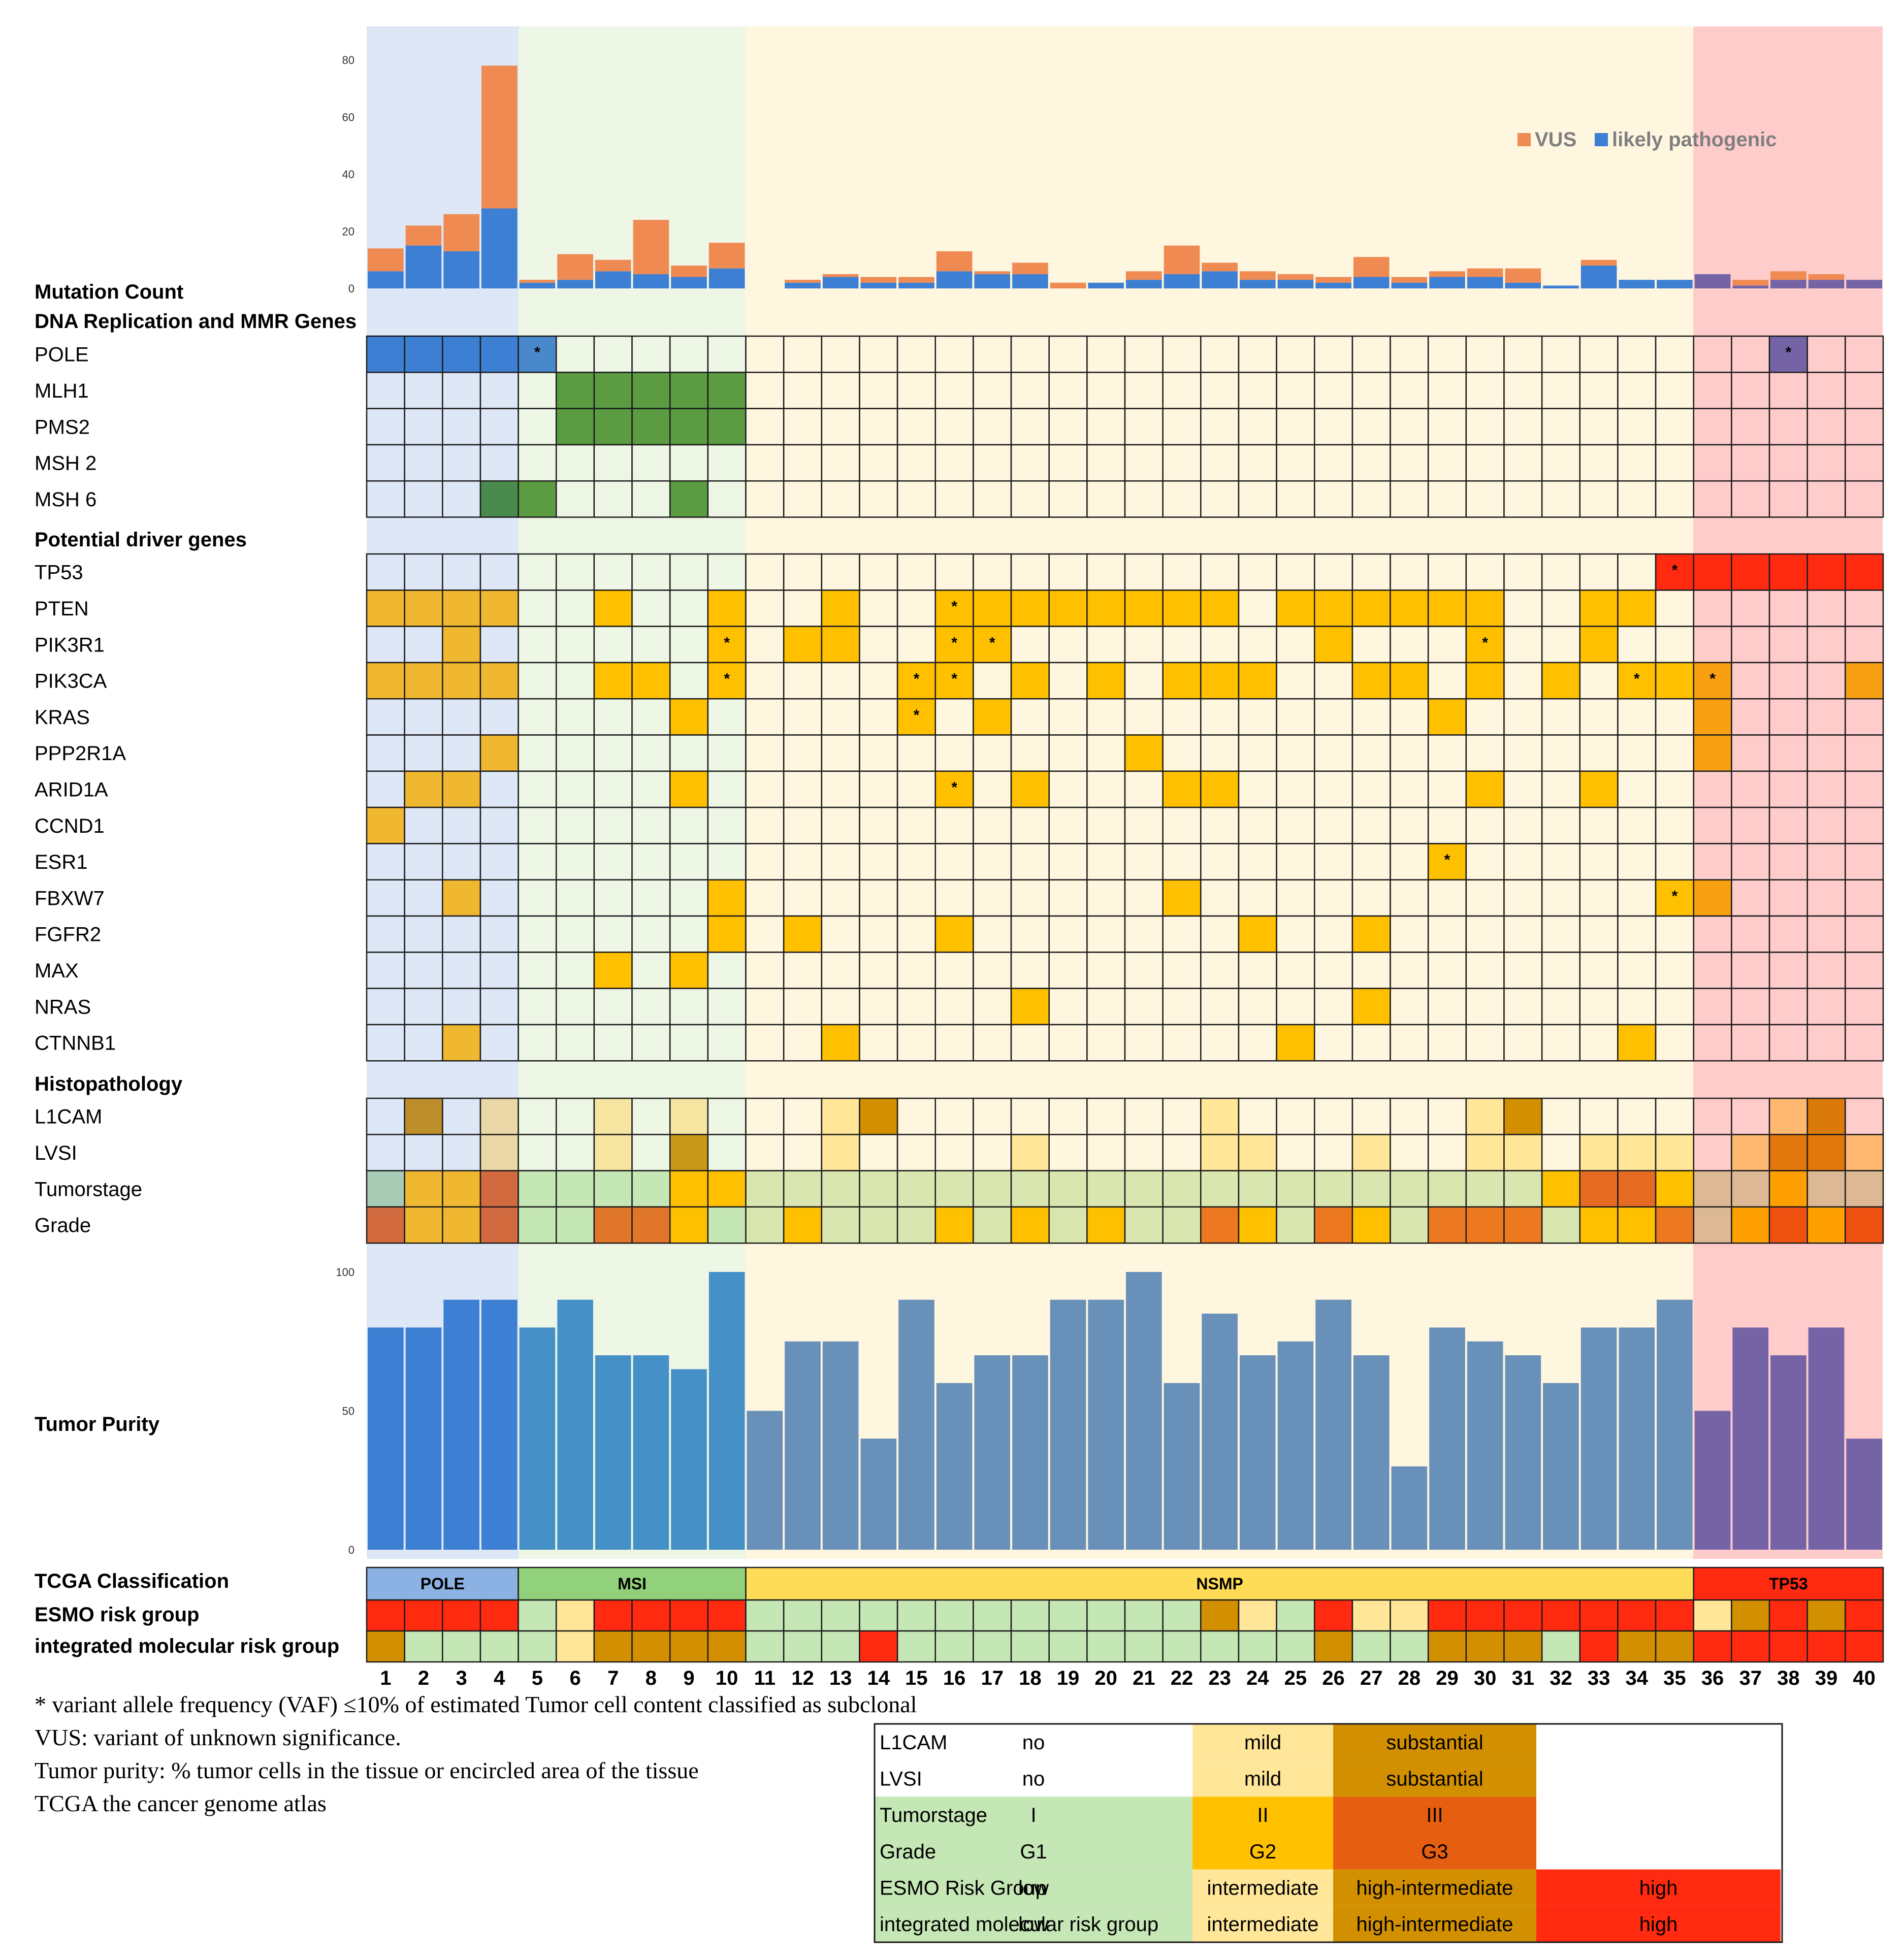 The image size is (1904, 1960). Describe the element at coordinates (132, 1581) in the screenshot. I see `section-label-tcga: TCGA Classification` at that location.